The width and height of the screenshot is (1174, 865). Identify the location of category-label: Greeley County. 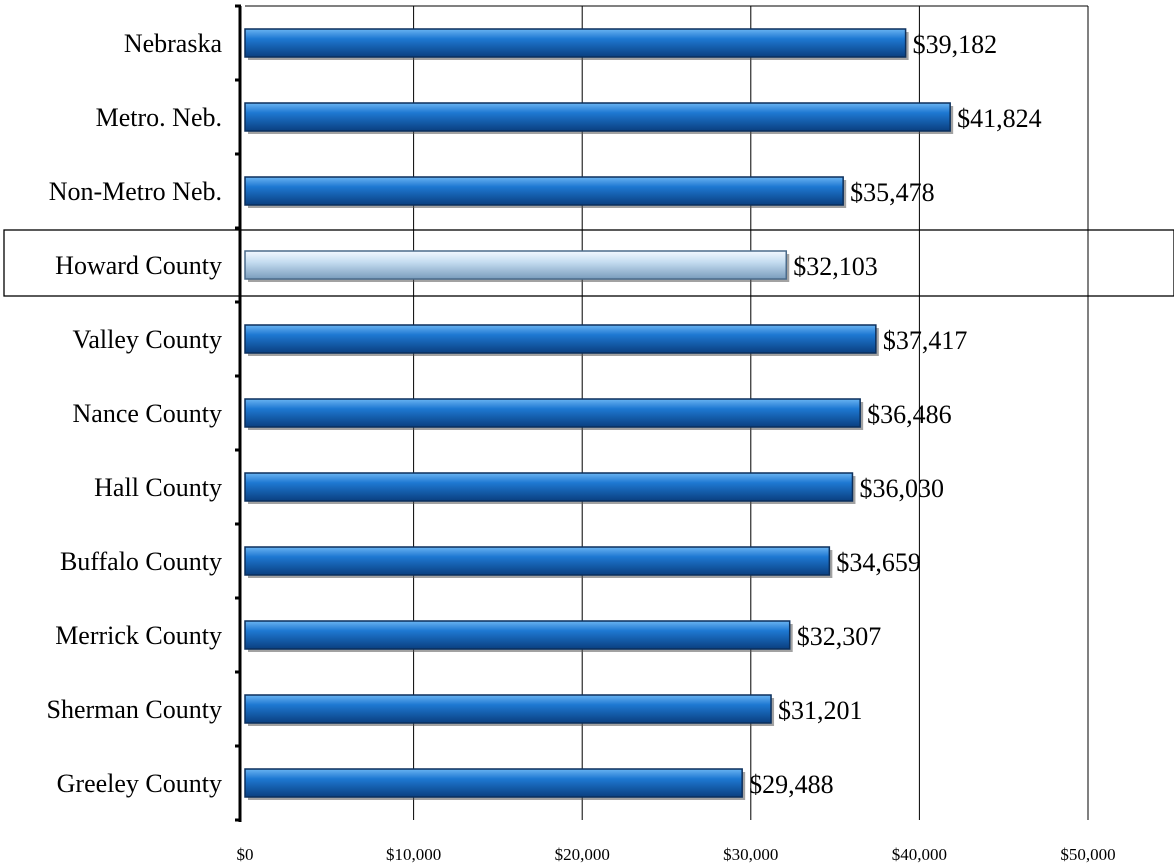
(139, 783).